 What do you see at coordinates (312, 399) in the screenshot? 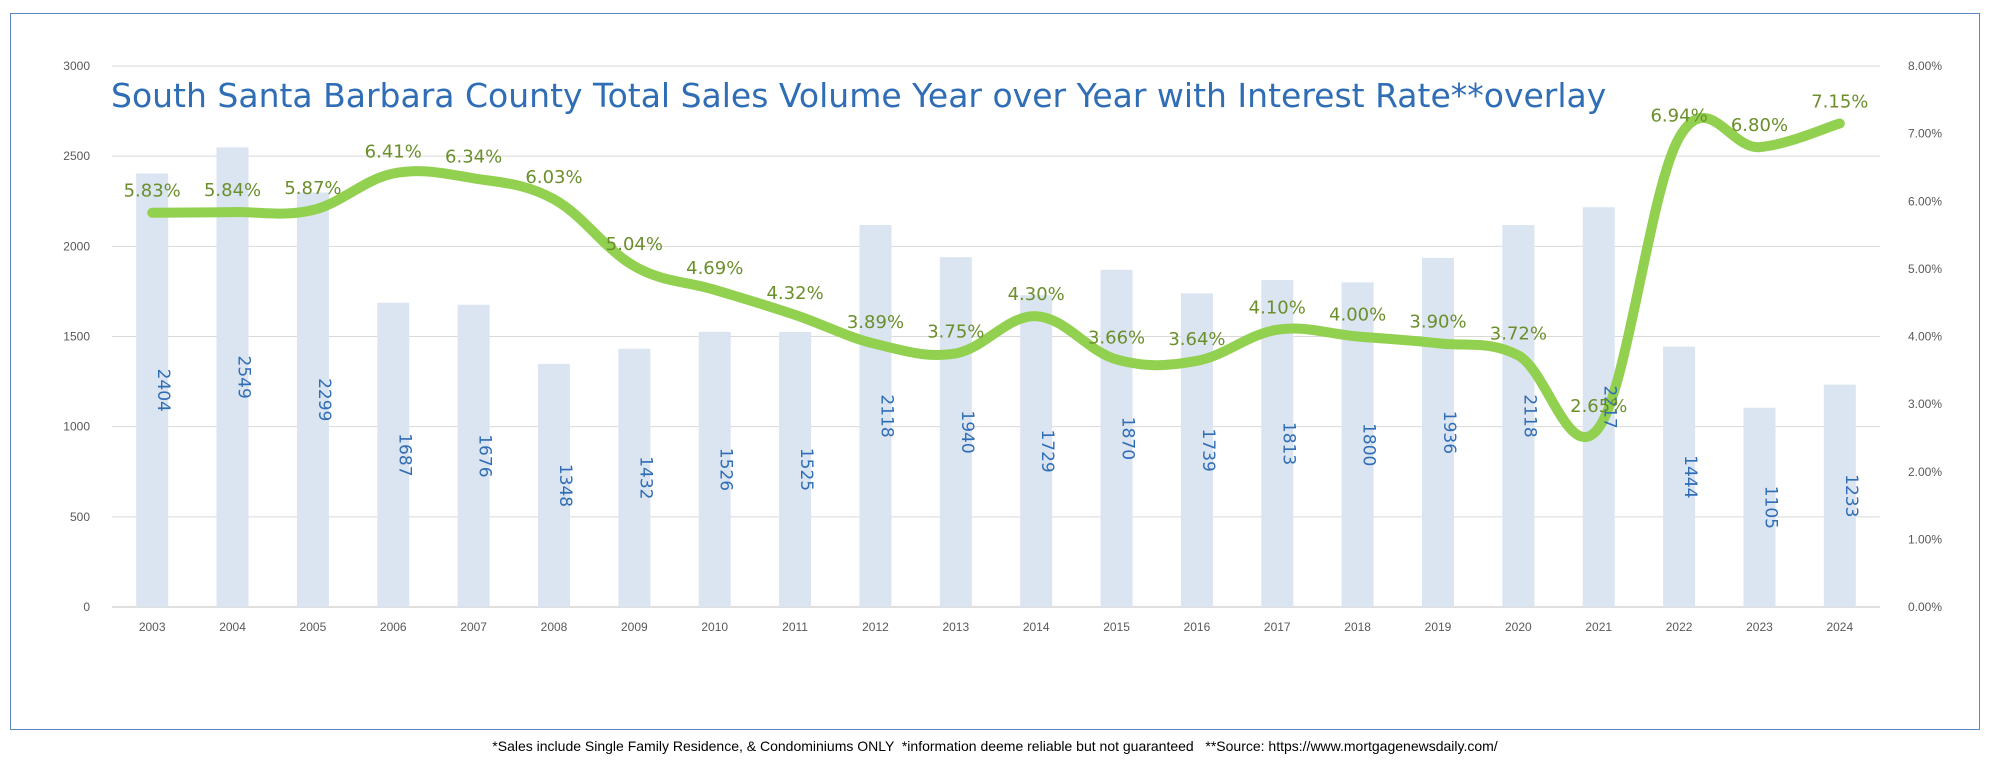
I see `bar-2005` at bounding box center [312, 399].